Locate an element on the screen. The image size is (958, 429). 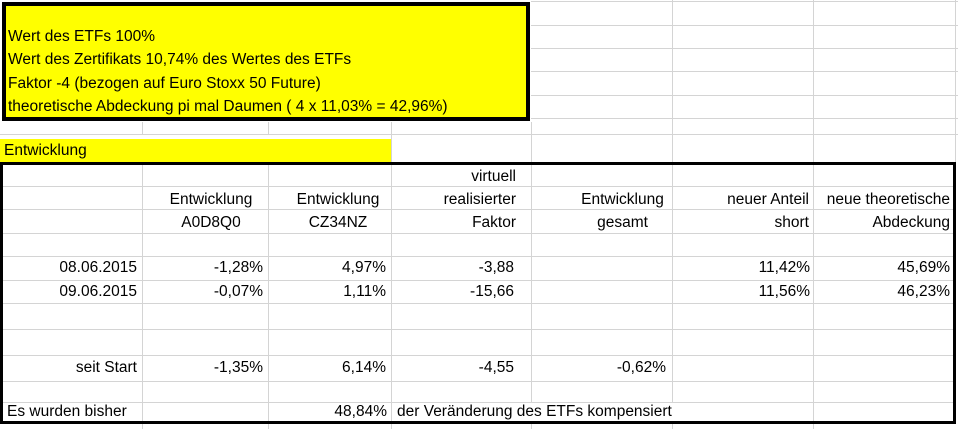
header-short: neuer Anteil short is located at coordinates (768, 211).